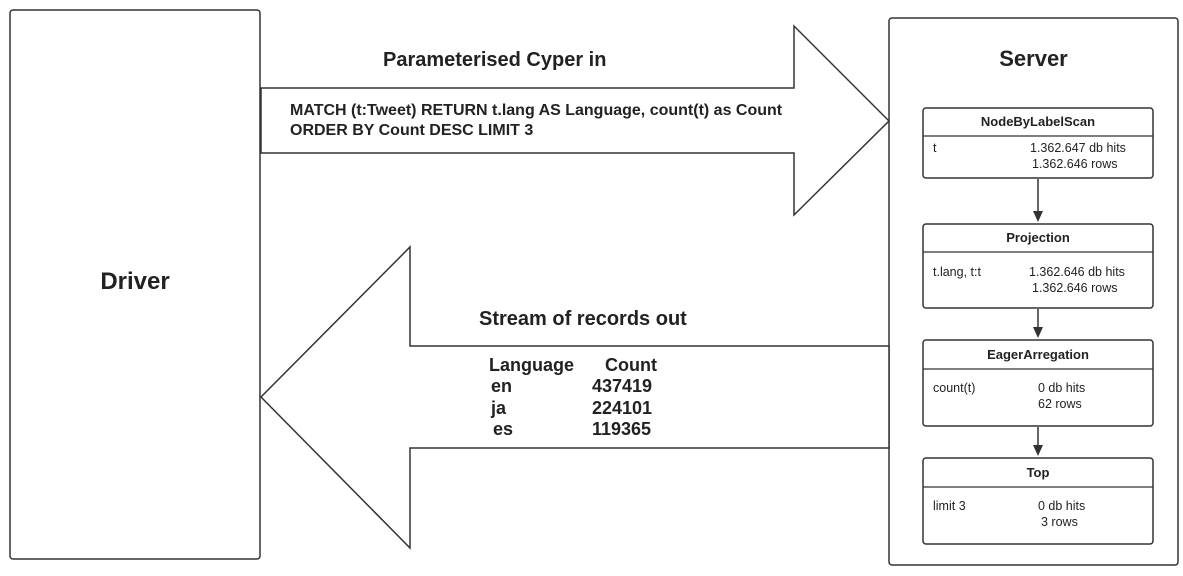 The width and height of the screenshot is (1183, 576). Describe the element at coordinates (622, 386) in the screenshot. I see `result-row-count: 437419` at that location.